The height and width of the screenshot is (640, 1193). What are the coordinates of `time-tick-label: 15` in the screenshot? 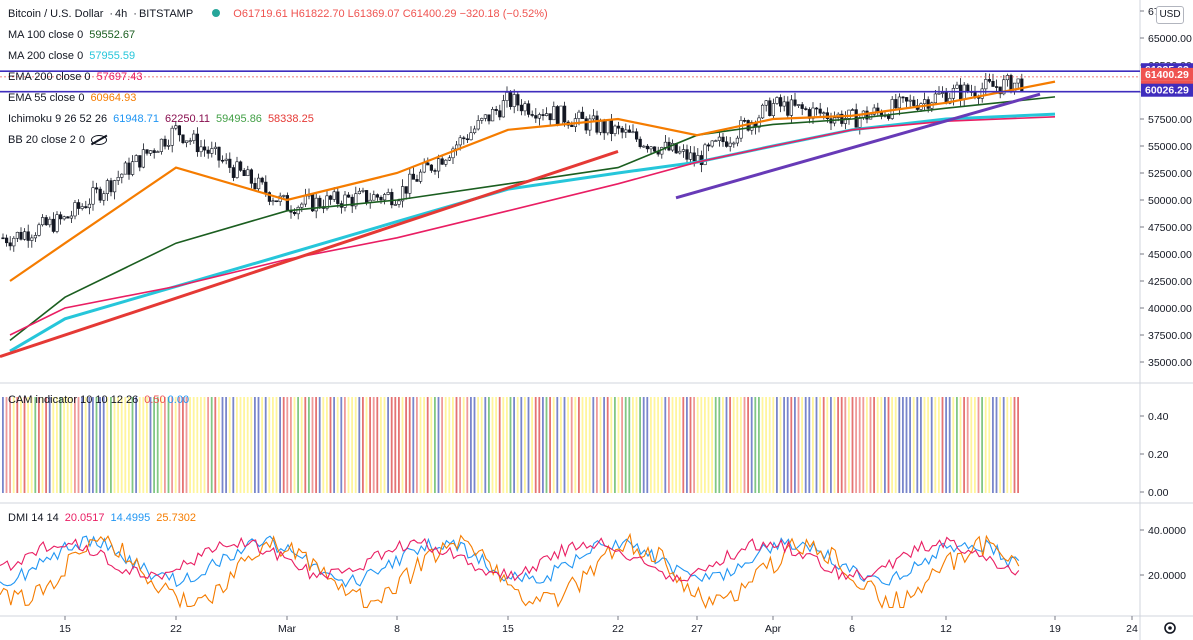 It's located at (65, 629).